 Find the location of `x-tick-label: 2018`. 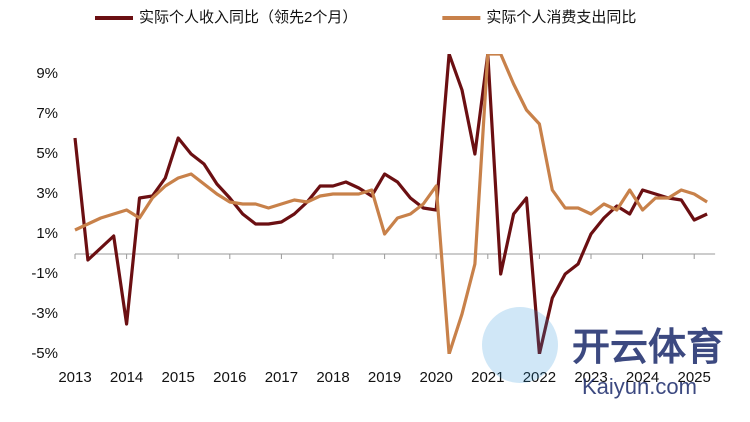

x-tick-label: 2018 is located at coordinates (332, 377).